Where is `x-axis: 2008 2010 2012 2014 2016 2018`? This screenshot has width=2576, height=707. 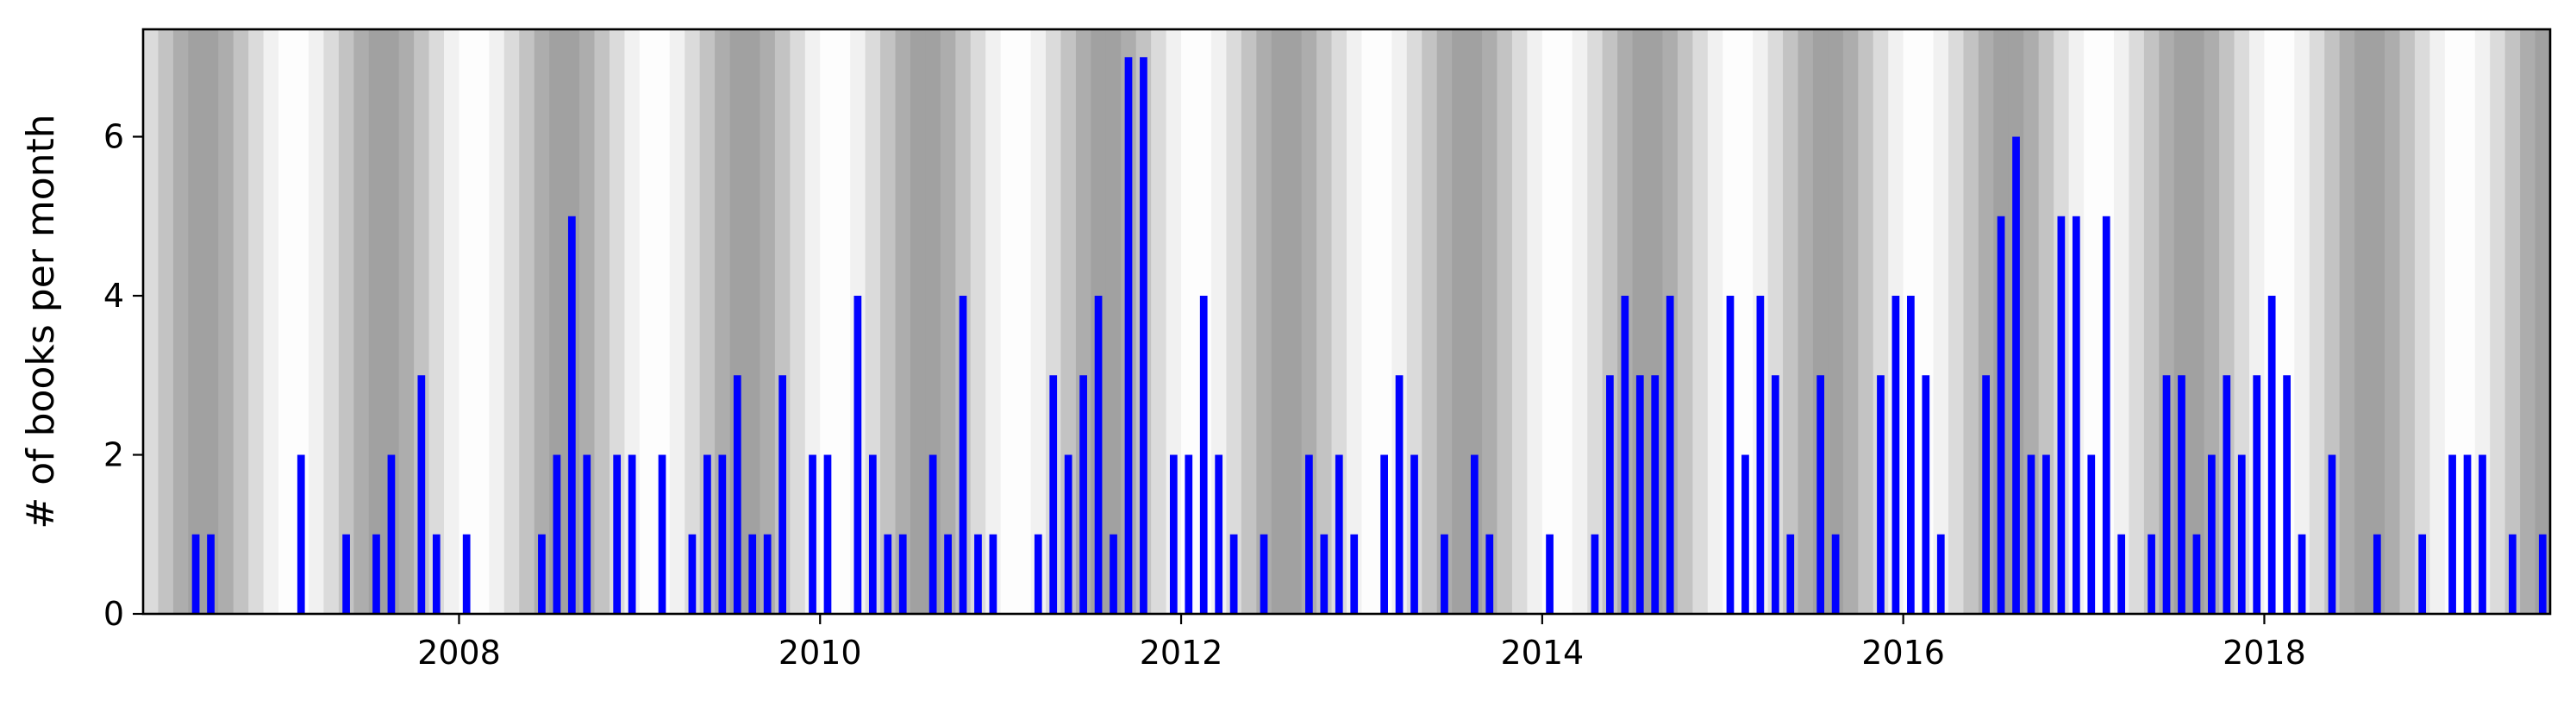 x-axis: 2008 2010 2012 2014 2016 2018 is located at coordinates (1361, 643).